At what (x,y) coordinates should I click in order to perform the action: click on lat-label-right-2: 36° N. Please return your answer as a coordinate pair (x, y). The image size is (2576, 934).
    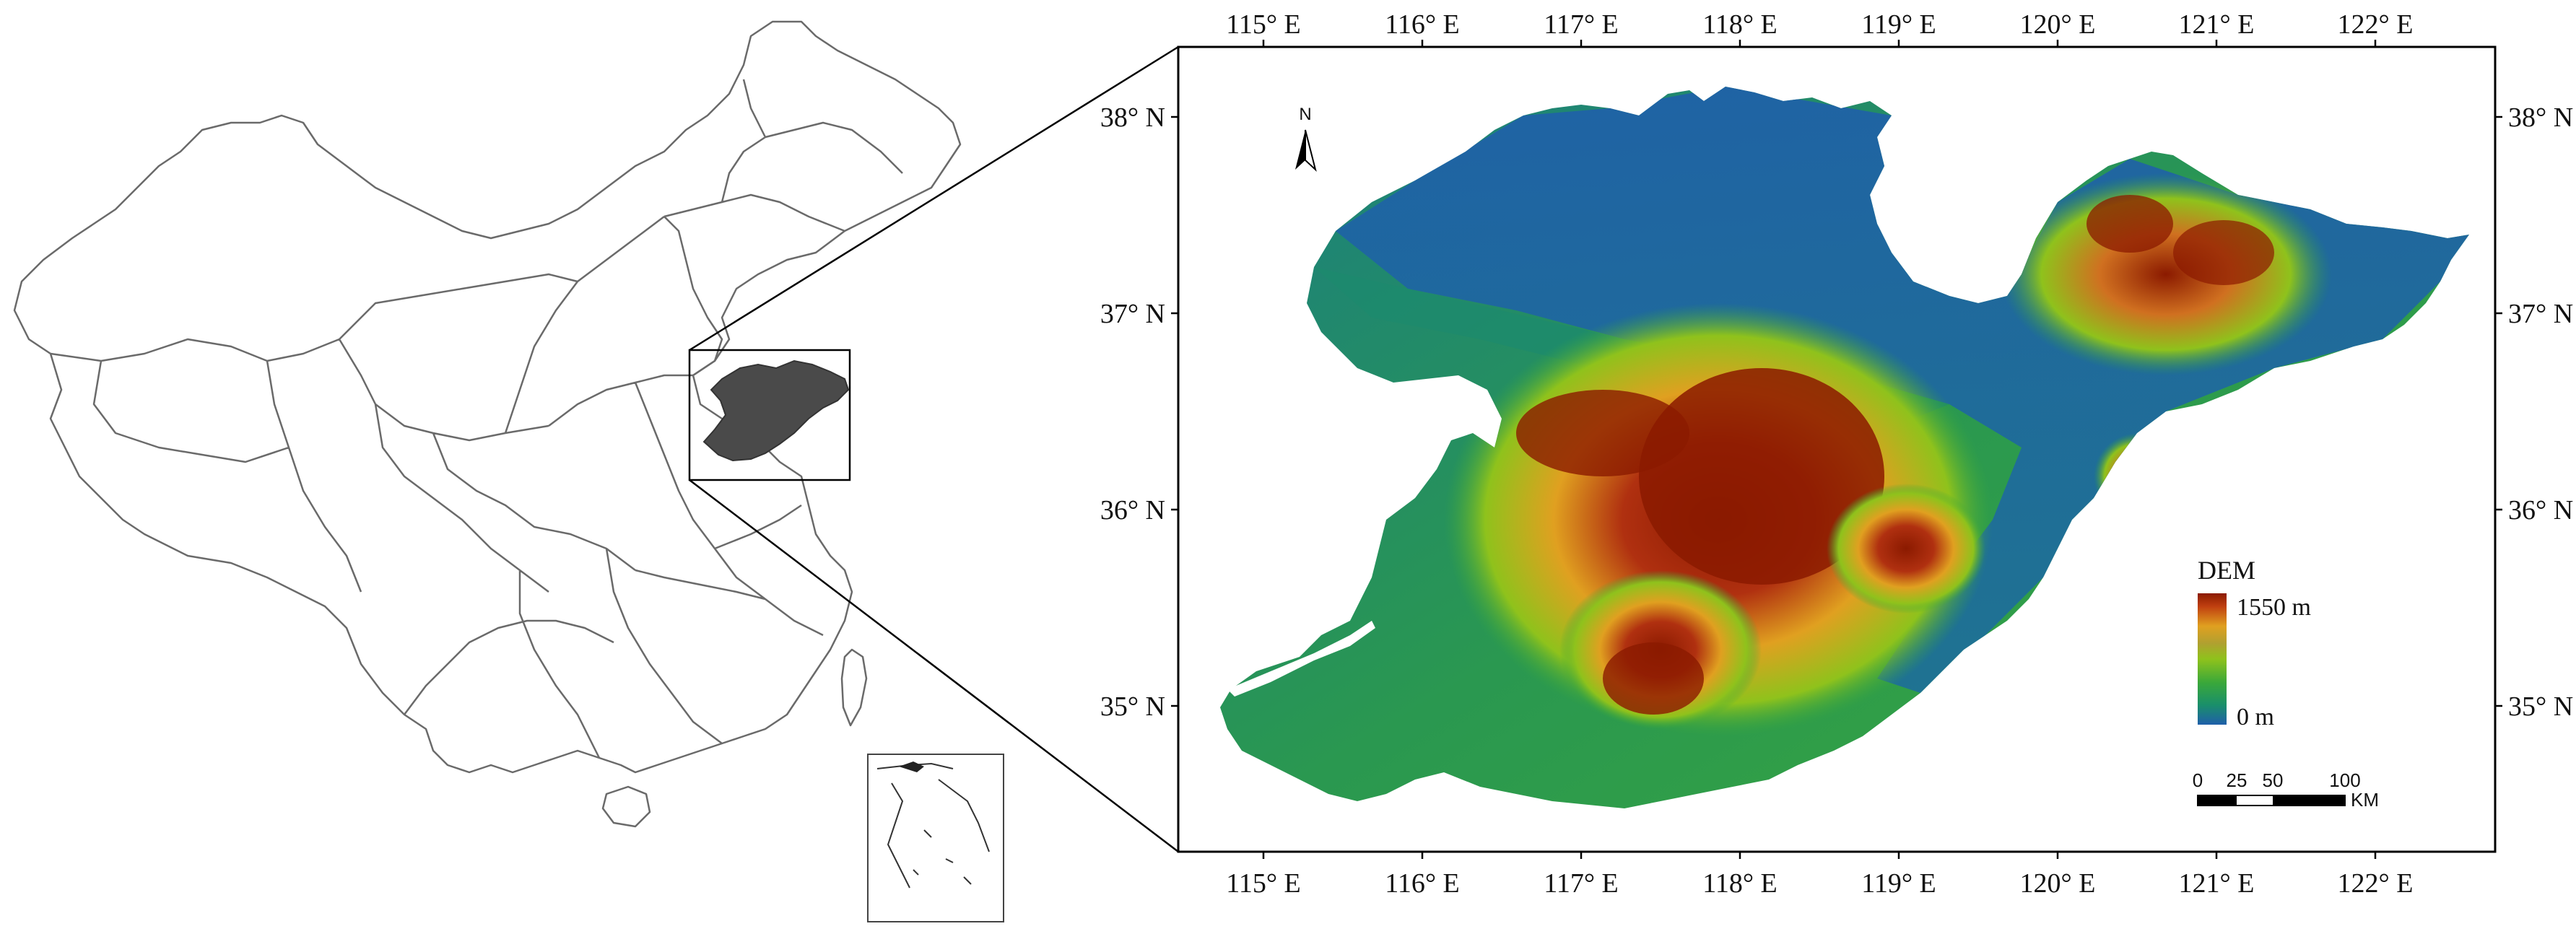
    Looking at the image, I should click on (2540, 510).